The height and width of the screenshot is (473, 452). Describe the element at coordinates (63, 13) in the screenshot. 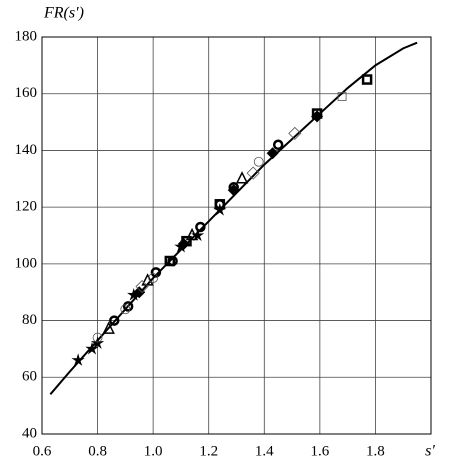

I see `y-axis-title: FR(s′)` at that location.